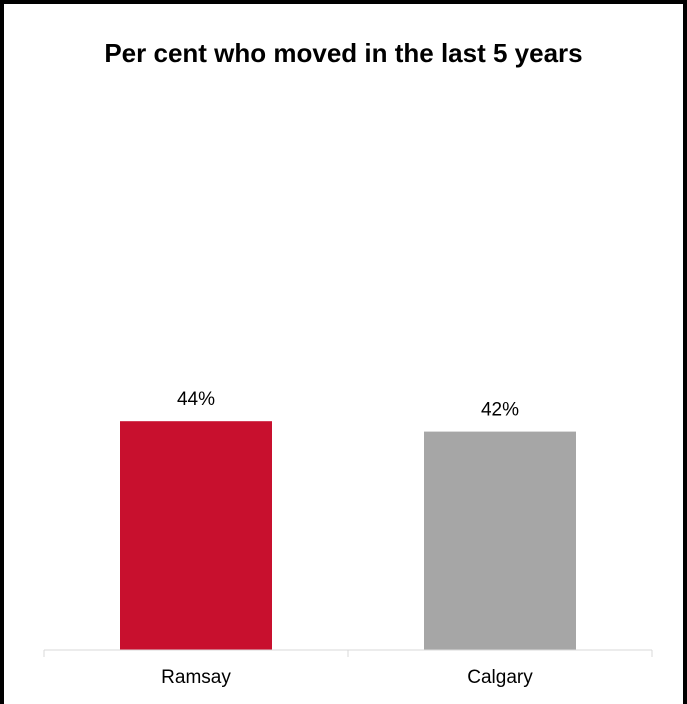 The width and height of the screenshot is (687, 704). Describe the element at coordinates (348, 404) in the screenshot. I see `data-labels: 44% 42%` at that location.